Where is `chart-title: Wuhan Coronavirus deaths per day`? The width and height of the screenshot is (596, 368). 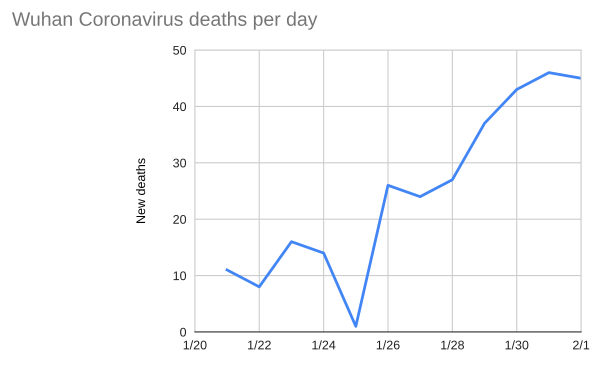
chart-title: Wuhan Coronavirus deaths per day is located at coordinates (165, 21).